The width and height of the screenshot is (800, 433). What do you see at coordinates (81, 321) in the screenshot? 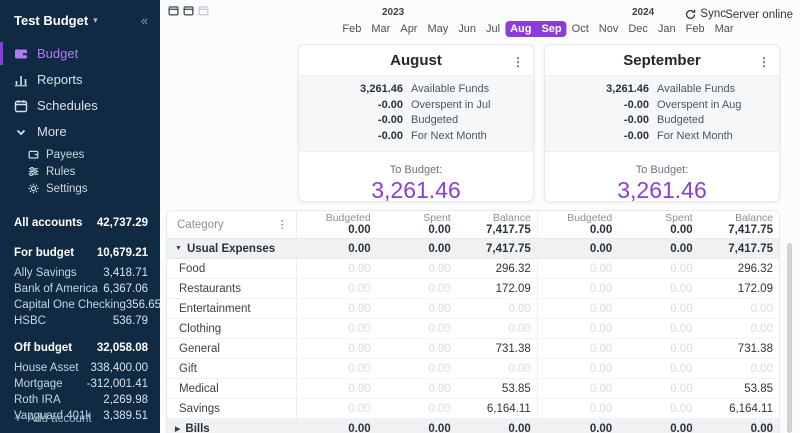
I see `account-row: HSBC 536.79` at bounding box center [81, 321].